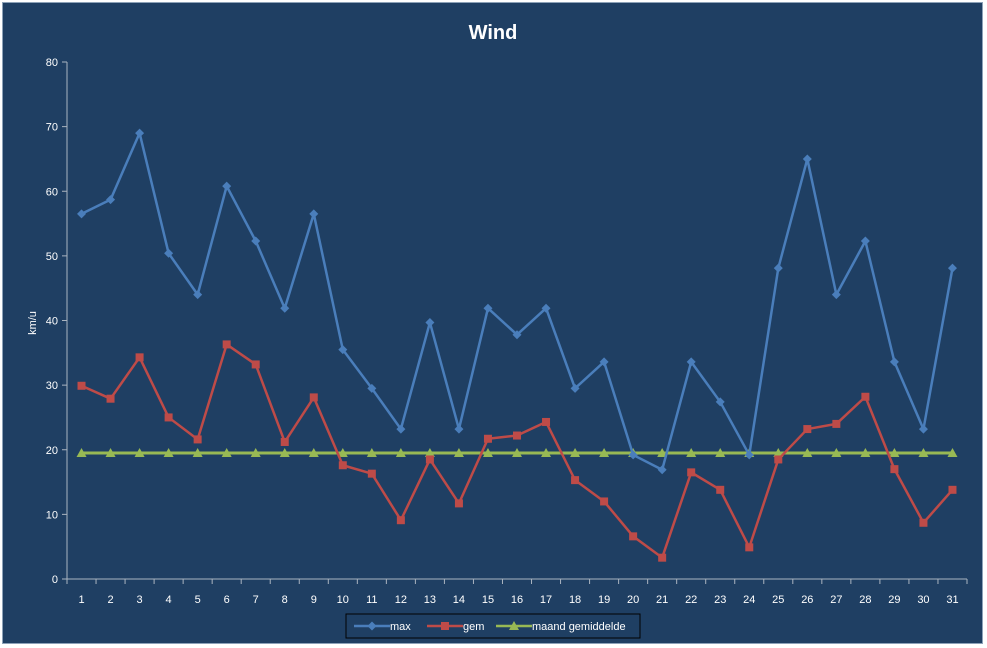 The width and height of the screenshot is (987, 648). Describe the element at coordinates (52, 515) in the screenshot. I see `y-tick-label: 10` at that location.